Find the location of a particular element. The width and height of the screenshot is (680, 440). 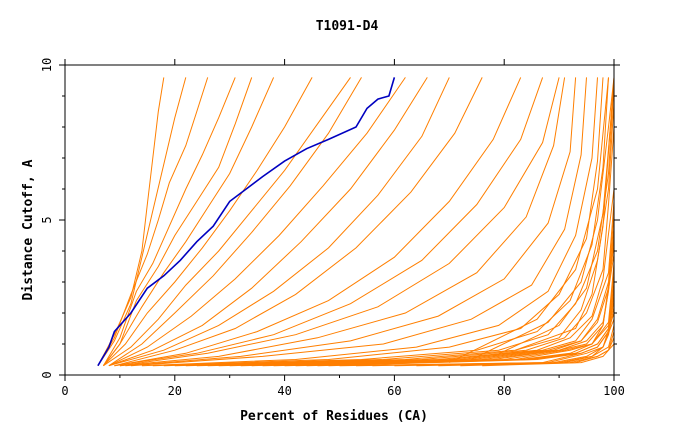

x-axis-label: Percent of Residues (CA) is located at coordinates (334, 416).